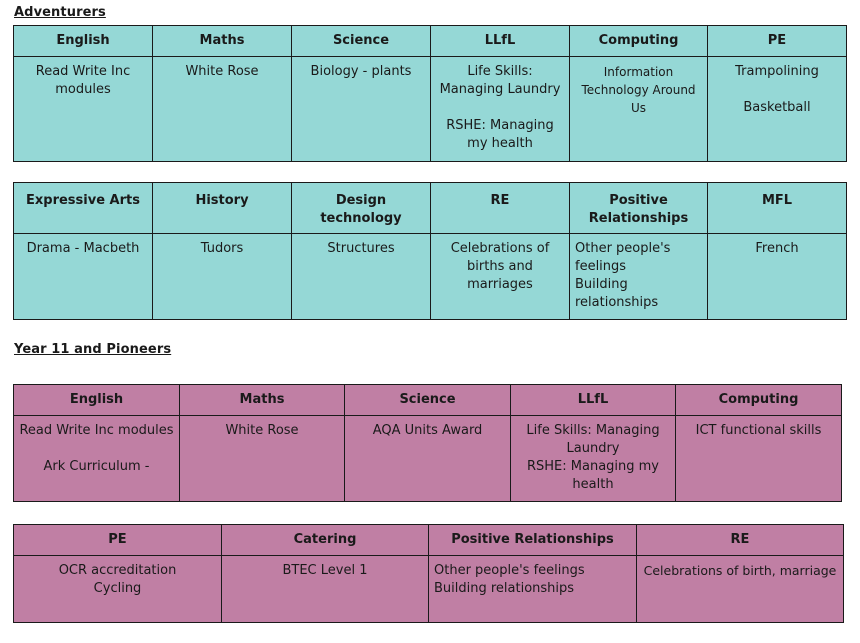 This screenshot has height=643, width=860. I want to click on cell-text: Trampolining, so click(777, 71).